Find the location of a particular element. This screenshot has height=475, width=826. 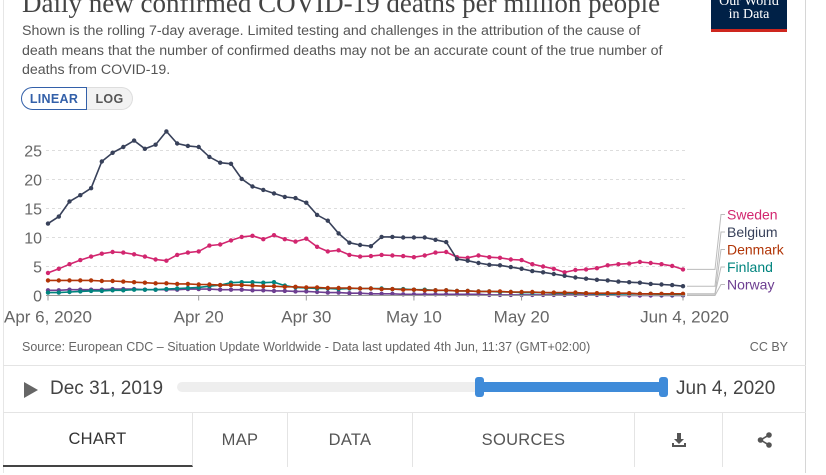

x-tick-label: May 20 is located at coordinates (522, 317).